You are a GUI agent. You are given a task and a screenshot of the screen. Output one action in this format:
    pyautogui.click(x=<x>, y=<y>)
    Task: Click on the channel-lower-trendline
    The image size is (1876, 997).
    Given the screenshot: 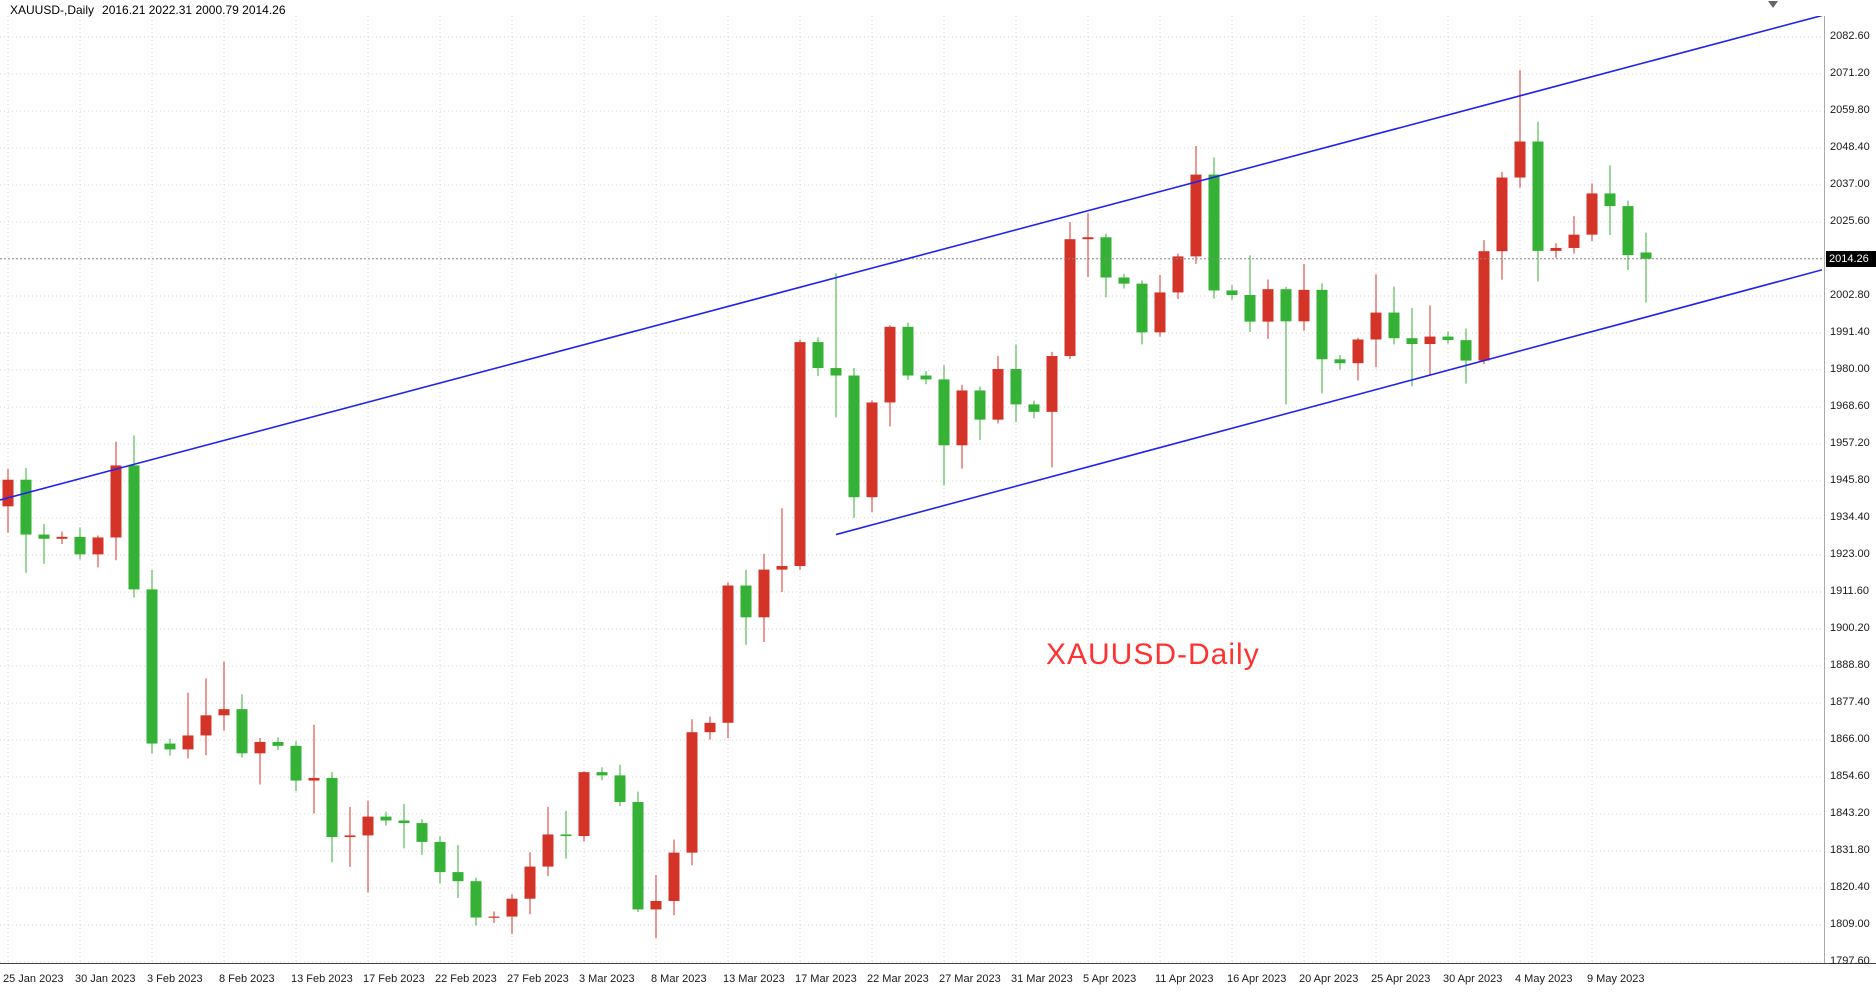 What is the action you would take?
    pyautogui.click(x=1328, y=402)
    